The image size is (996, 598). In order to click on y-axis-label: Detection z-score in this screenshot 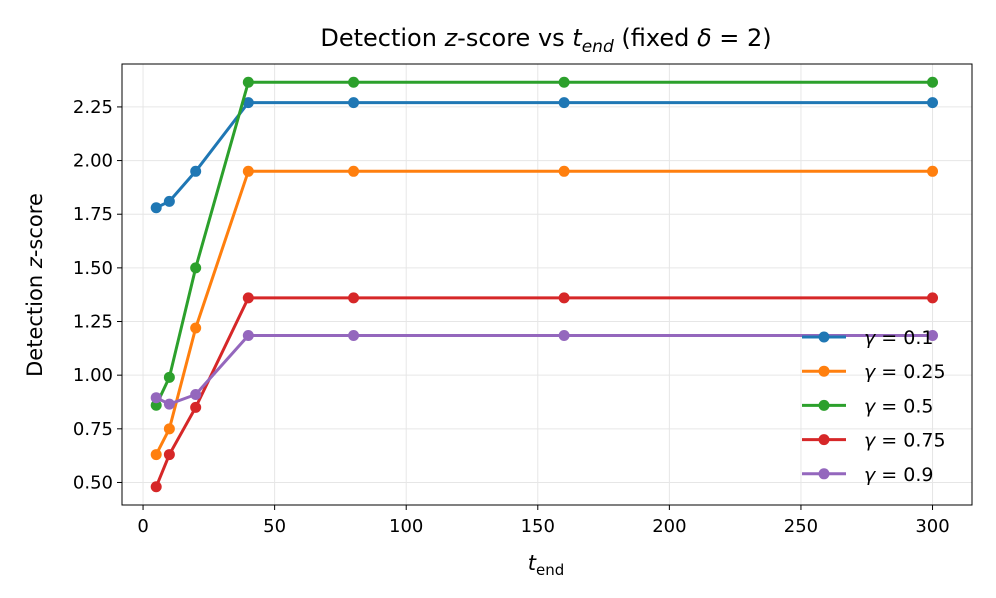, I will do `click(35, 285)`.